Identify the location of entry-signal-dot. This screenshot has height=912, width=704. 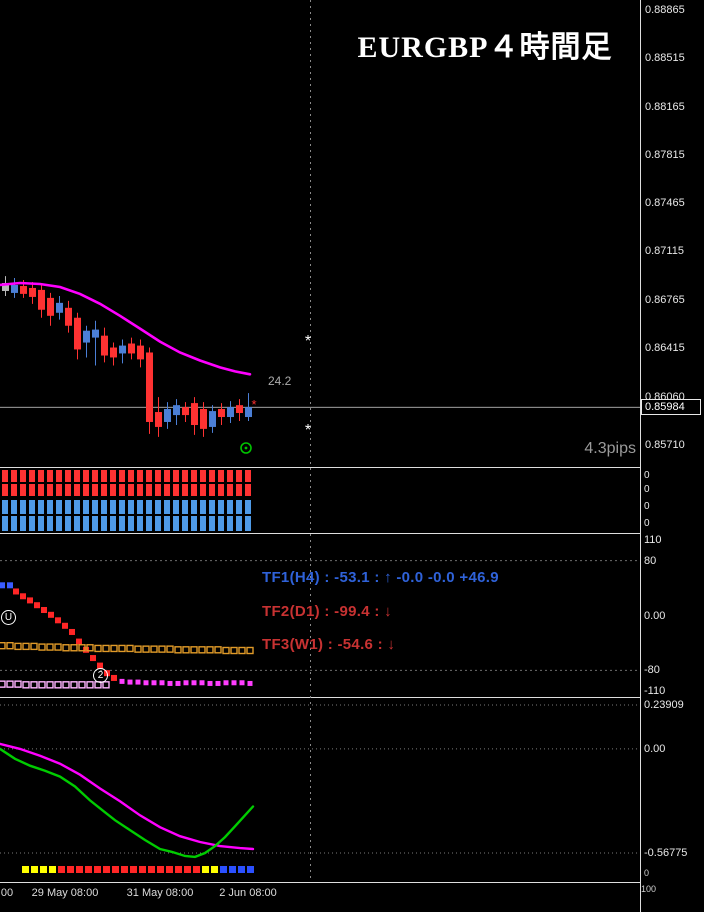
(246, 448).